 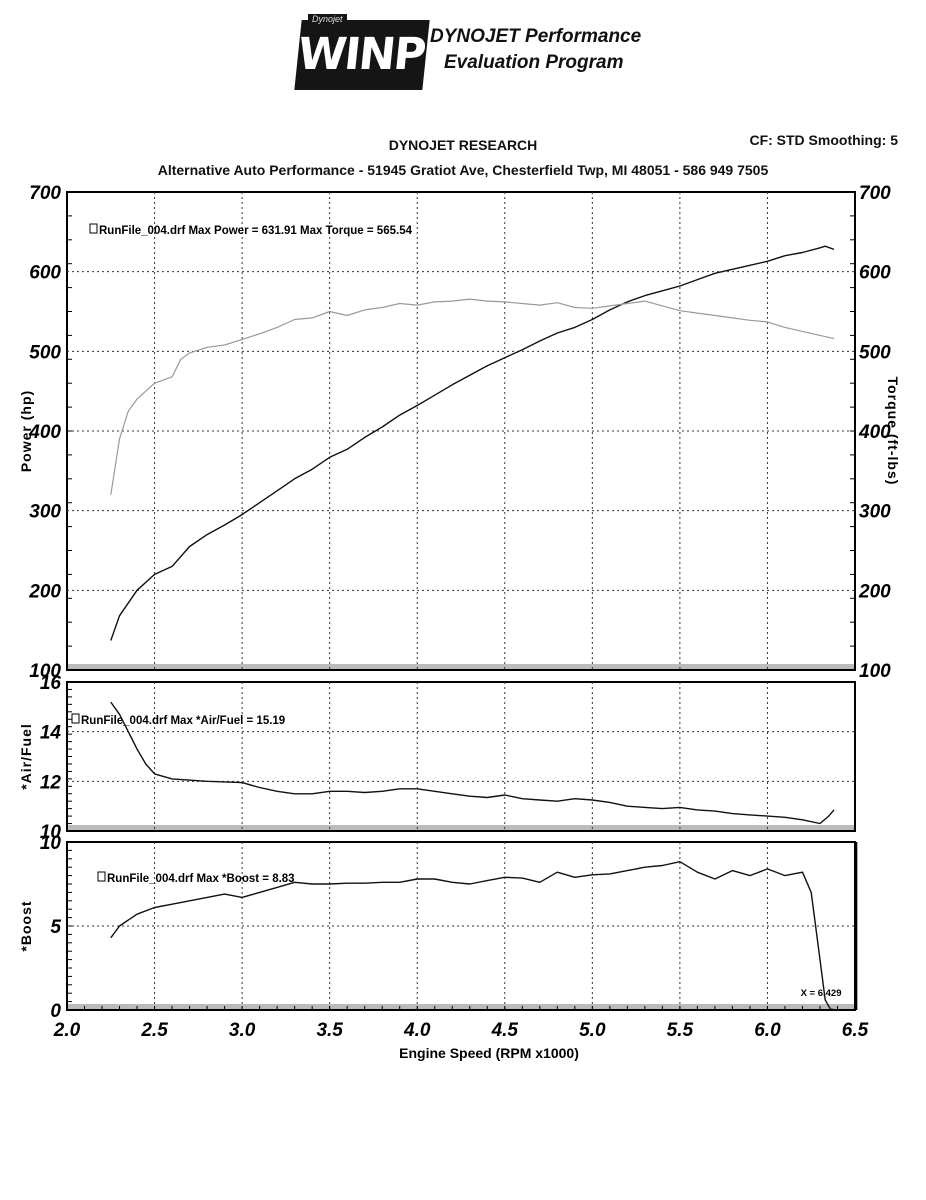 I want to click on run-annotation: RunFile_004.drf Max *Air/Fuel = 15.19, so click(x=183, y=721).